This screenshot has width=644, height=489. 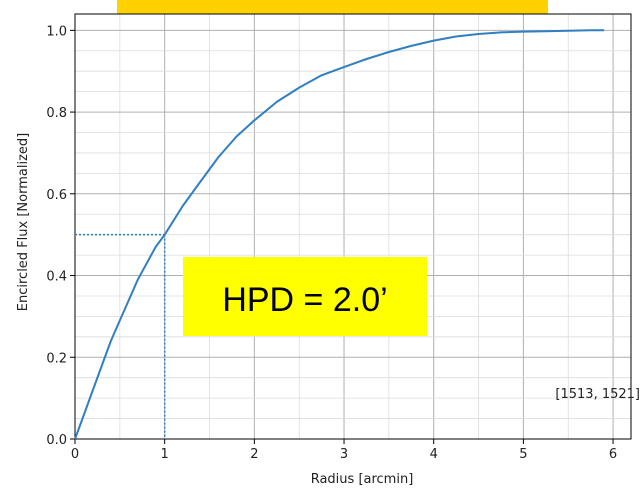 What do you see at coordinates (304, 300) in the screenshot?
I see `hpd-annotation: HPD = 2.0’` at bounding box center [304, 300].